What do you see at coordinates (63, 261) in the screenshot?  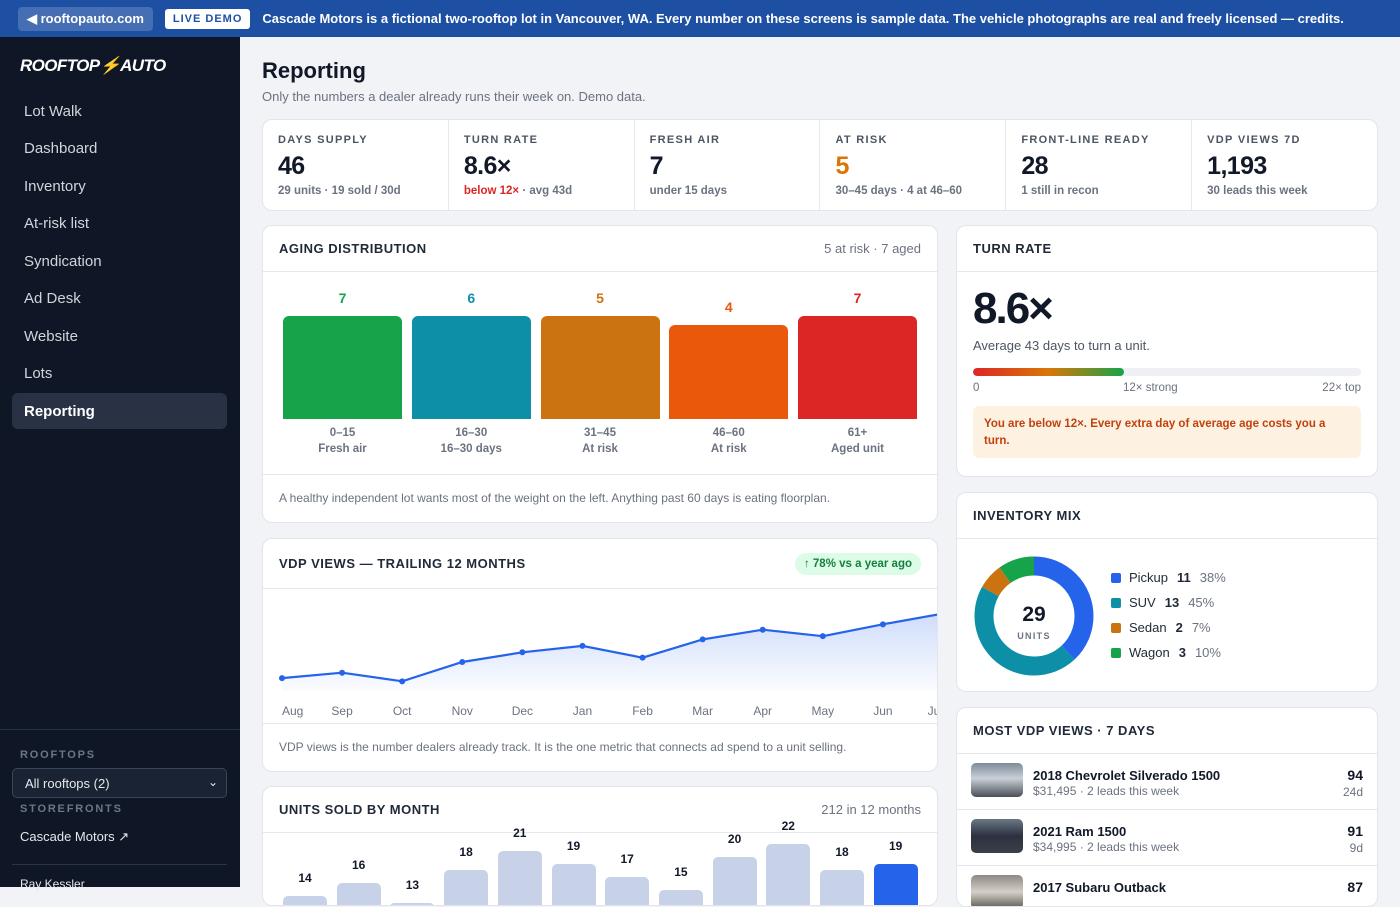 I see `sidebar-item-syndication: Syndication` at bounding box center [63, 261].